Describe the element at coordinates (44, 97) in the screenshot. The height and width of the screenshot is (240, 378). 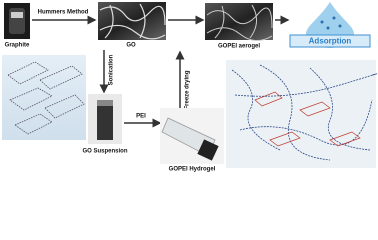
I see `go-sheets-panel` at that location.